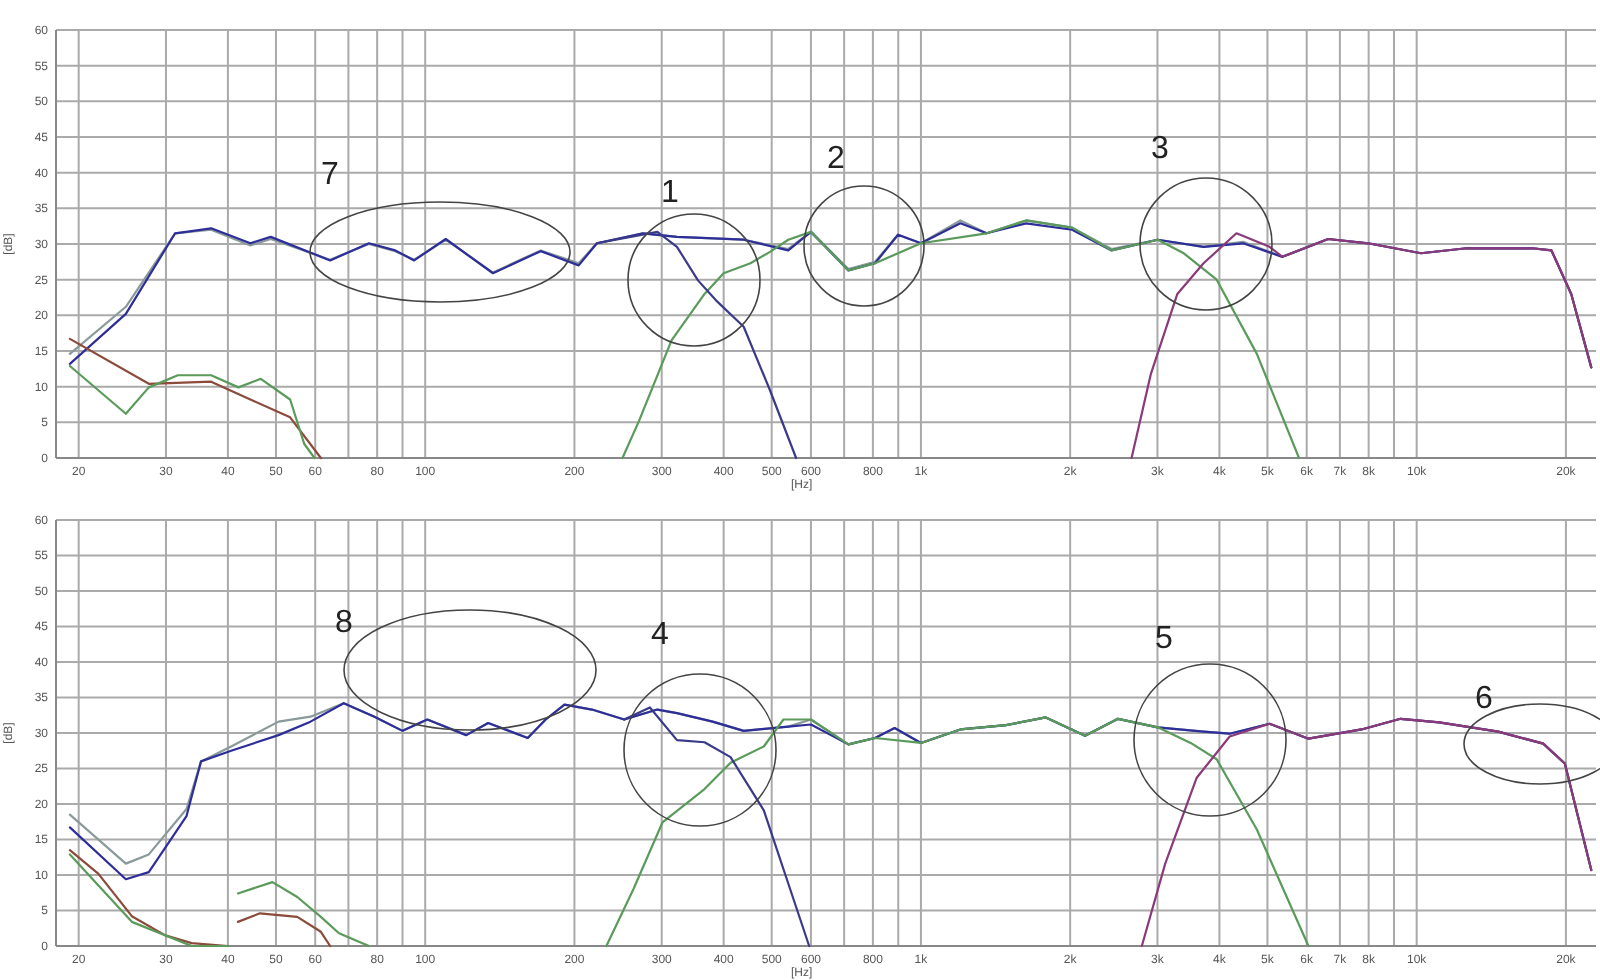 This screenshot has height=980, width=1600. Describe the element at coordinates (1484, 699) in the screenshot. I see `annotation: 6` at that location.